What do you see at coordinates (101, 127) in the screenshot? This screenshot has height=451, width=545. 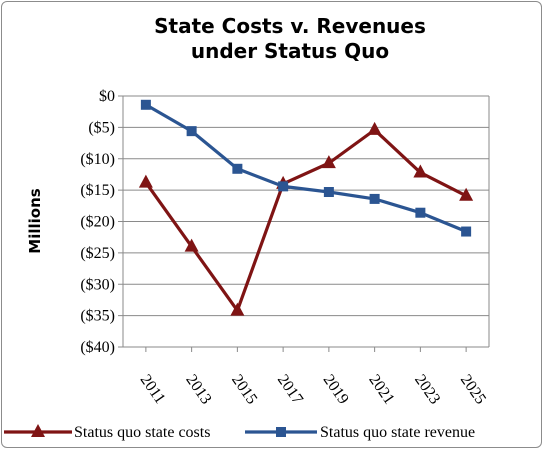 I see `y-tick-label: ($5)` at bounding box center [101, 127].